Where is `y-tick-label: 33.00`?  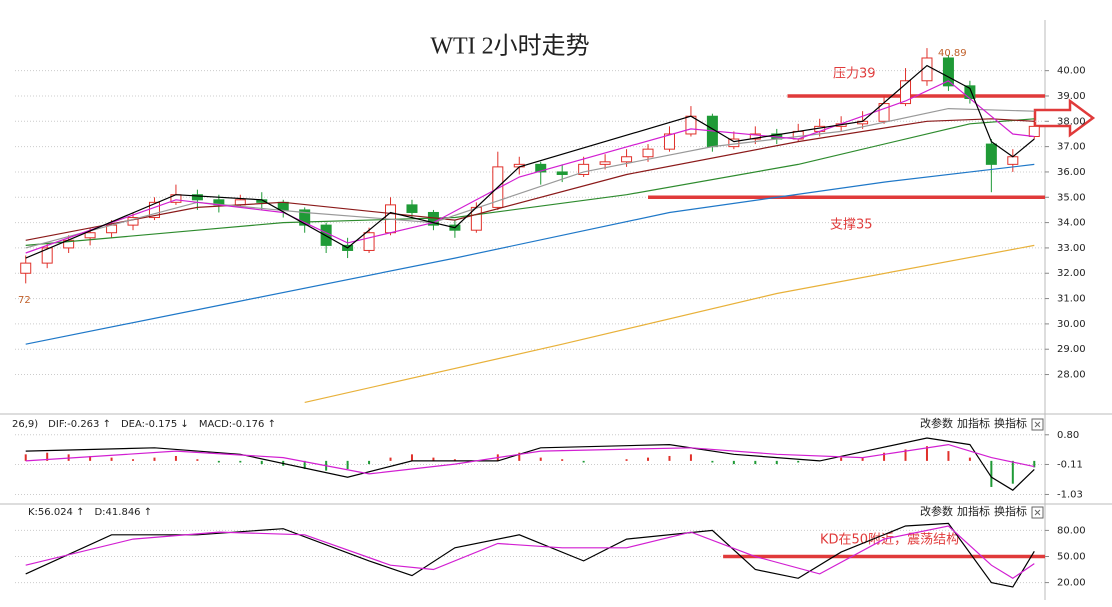 y-tick-label: 33.00 is located at coordinates (1071, 248).